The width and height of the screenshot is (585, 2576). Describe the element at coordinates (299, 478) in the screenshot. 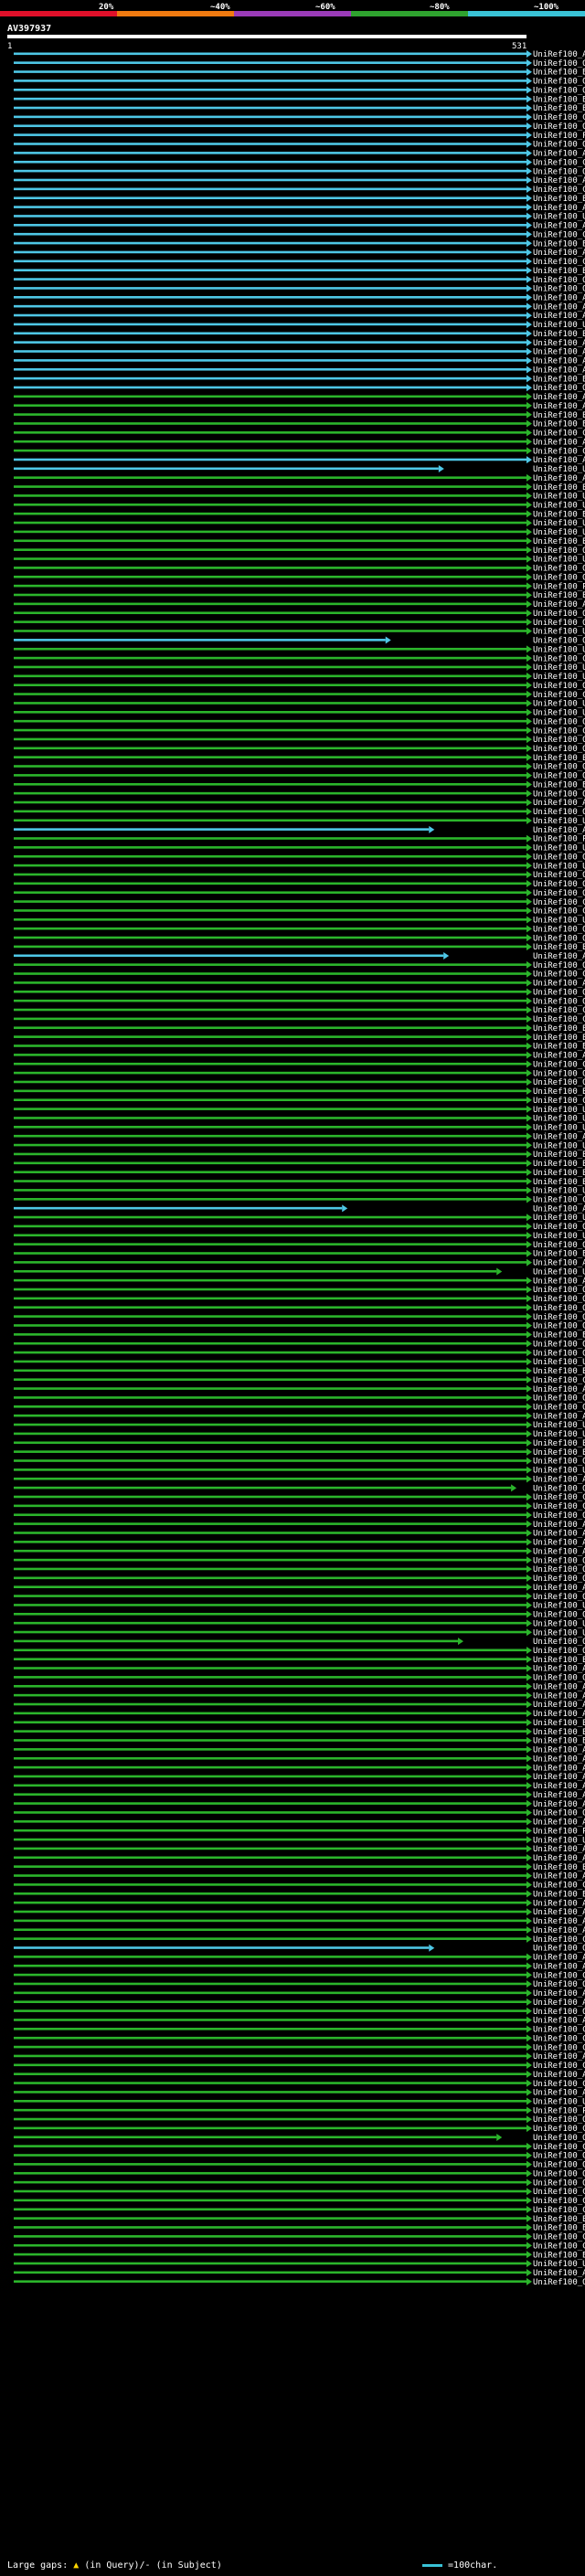

I see `hit-row: UniRef100_A7TOC1` at that location.